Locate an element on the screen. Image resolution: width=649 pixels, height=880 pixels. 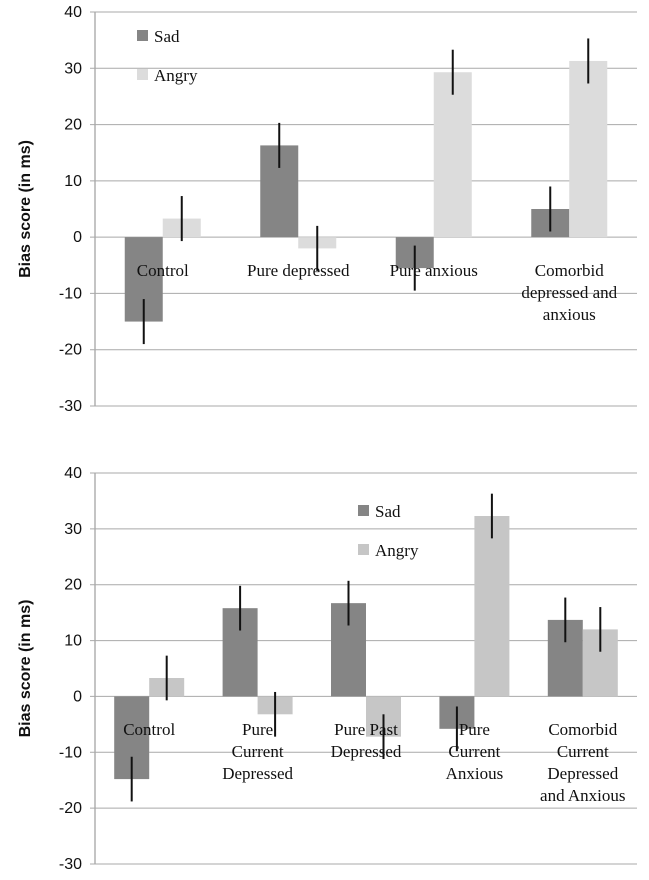
category-label-line: depressed and is located at coordinates (569, 292).